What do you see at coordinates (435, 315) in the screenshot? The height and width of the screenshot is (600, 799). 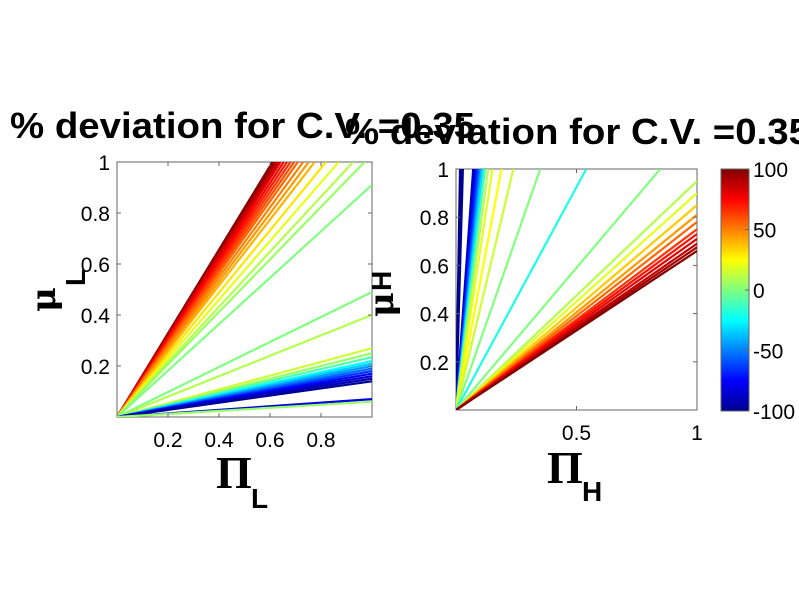 I see `right-y-tick-label: 0.4` at bounding box center [435, 315].